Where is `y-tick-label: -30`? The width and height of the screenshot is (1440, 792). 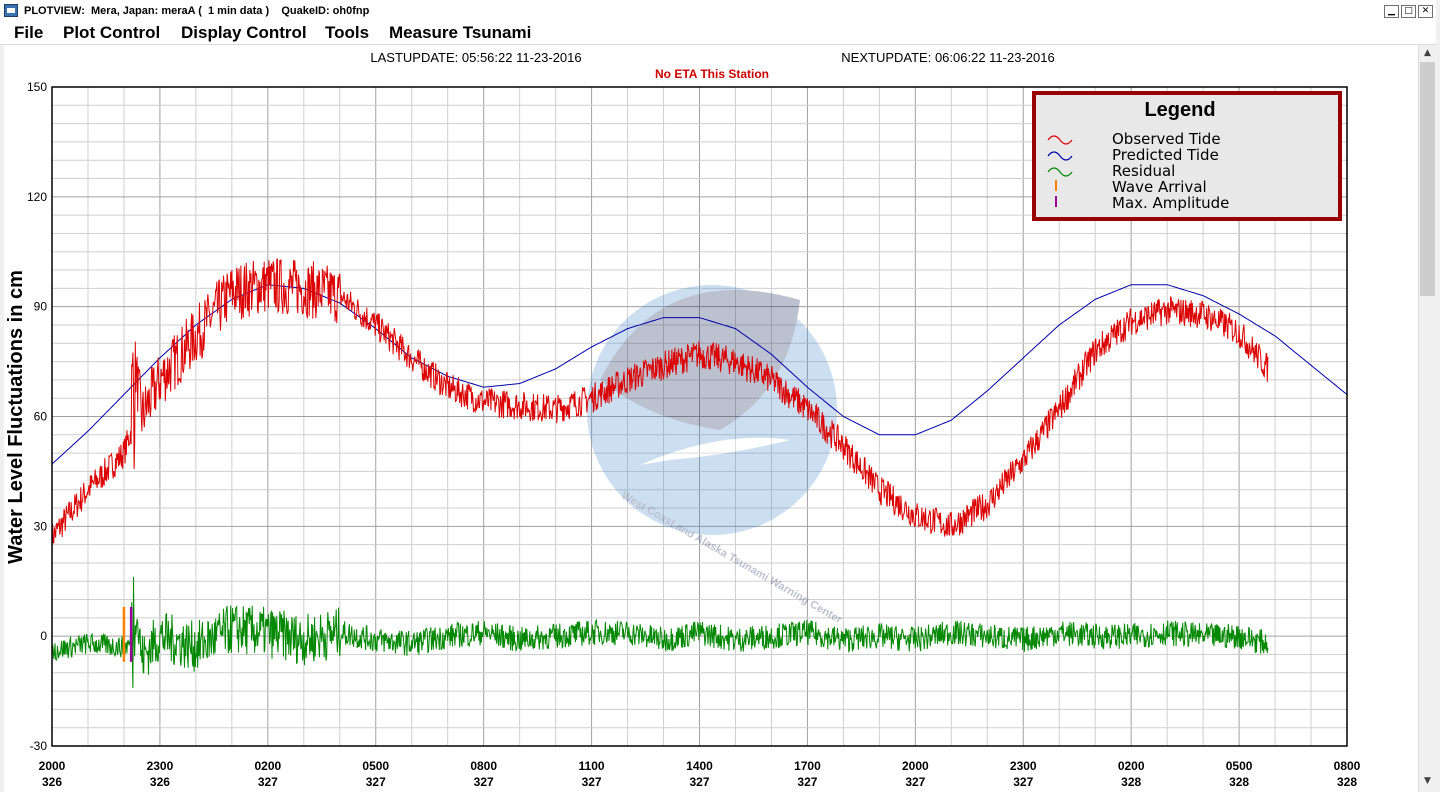
y-tick-label: -30 is located at coordinates (39, 746).